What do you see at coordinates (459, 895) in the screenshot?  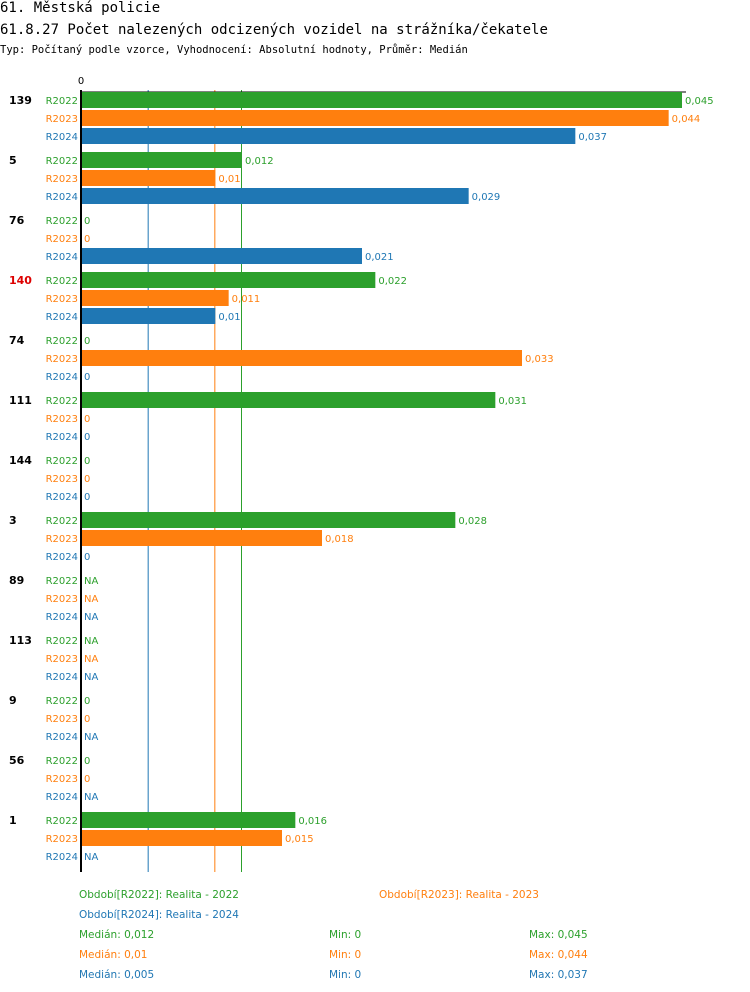 I see `legend-entry: Období[R2023]: Realita - 2023` at bounding box center [459, 895].